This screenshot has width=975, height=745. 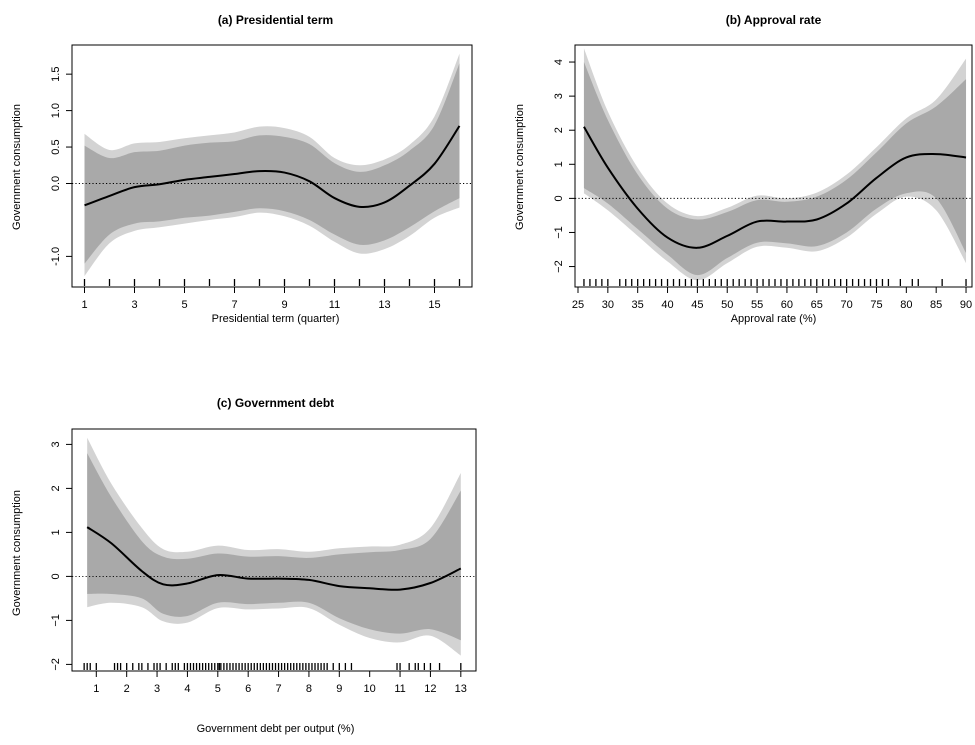 What do you see at coordinates (817, 305) in the screenshot?
I see `x-tick-label: 65` at bounding box center [817, 305].